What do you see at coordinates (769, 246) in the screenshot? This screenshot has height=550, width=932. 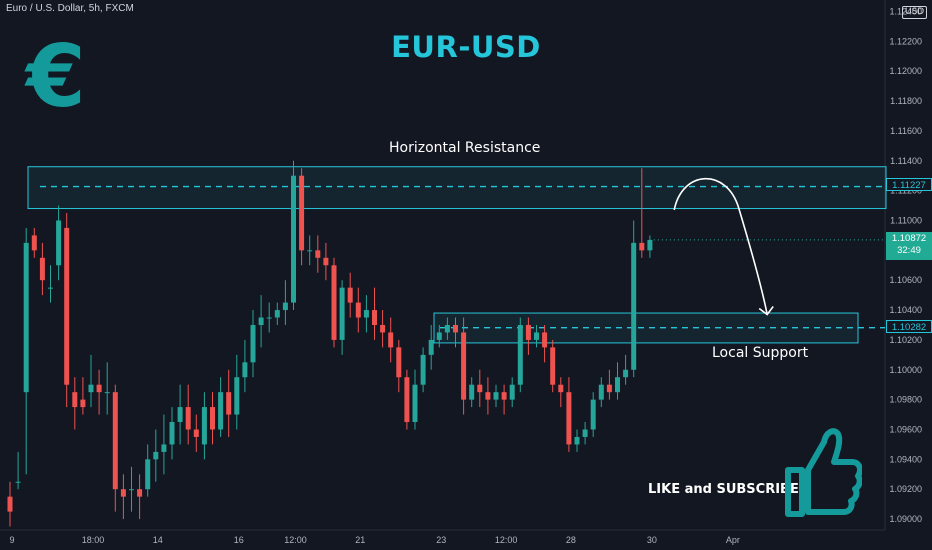 I see `chart-overlay` at bounding box center [769, 246].